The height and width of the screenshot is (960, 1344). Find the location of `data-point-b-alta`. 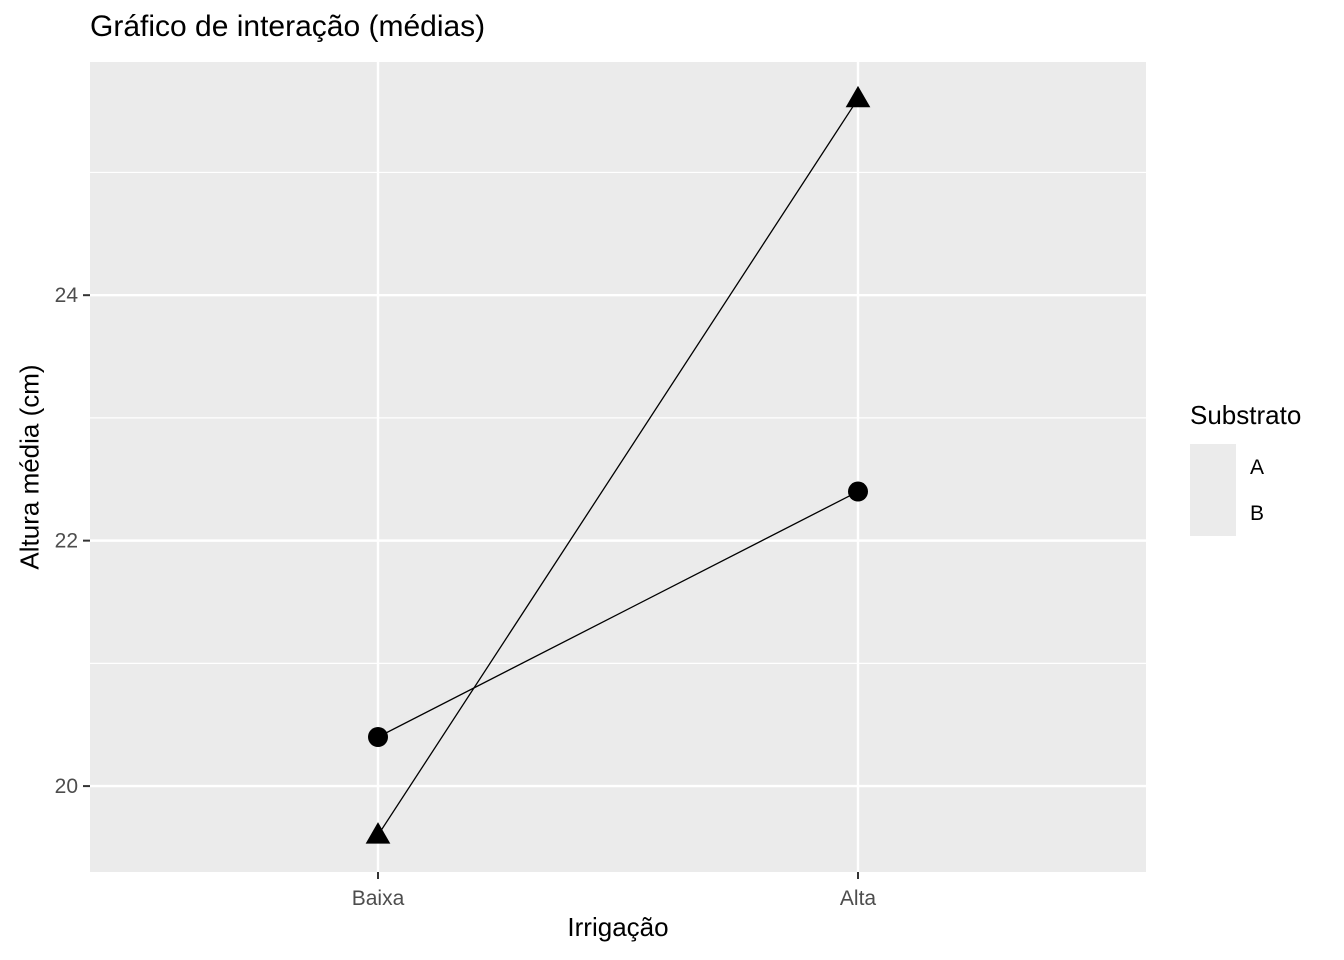

data-point-b-alta is located at coordinates (858, 96).